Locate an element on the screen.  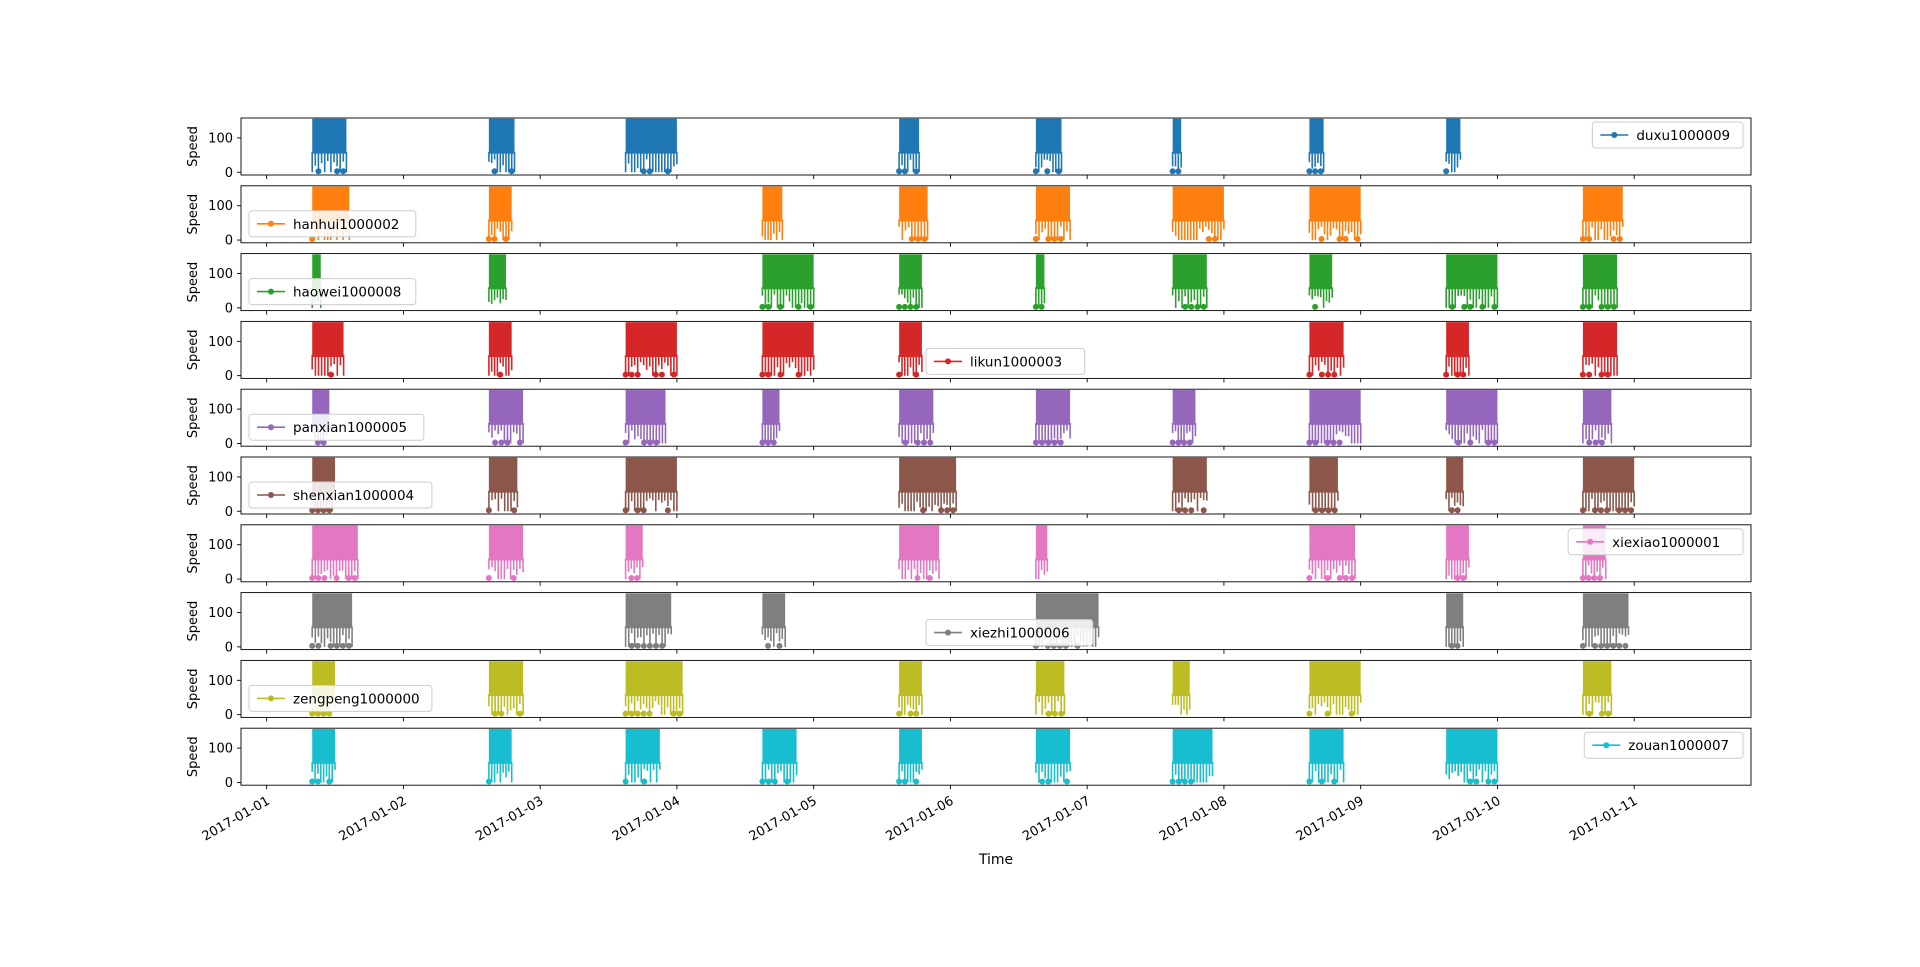
x-tick-label: 2017-01-04 is located at coordinates (646, 819).